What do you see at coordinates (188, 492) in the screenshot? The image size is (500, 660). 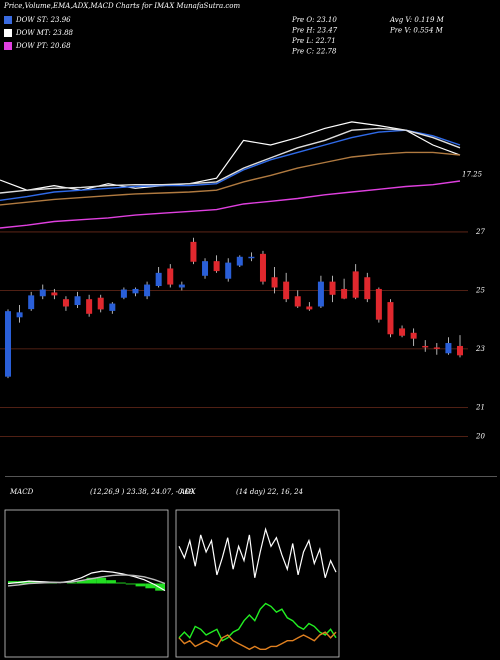 I see `panel-title: ADX` at bounding box center [188, 492].